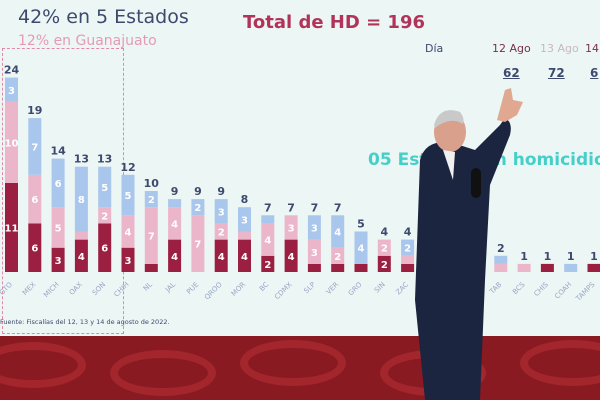  I want to click on subheadline: 12% en Guanajuato, so click(87, 41).